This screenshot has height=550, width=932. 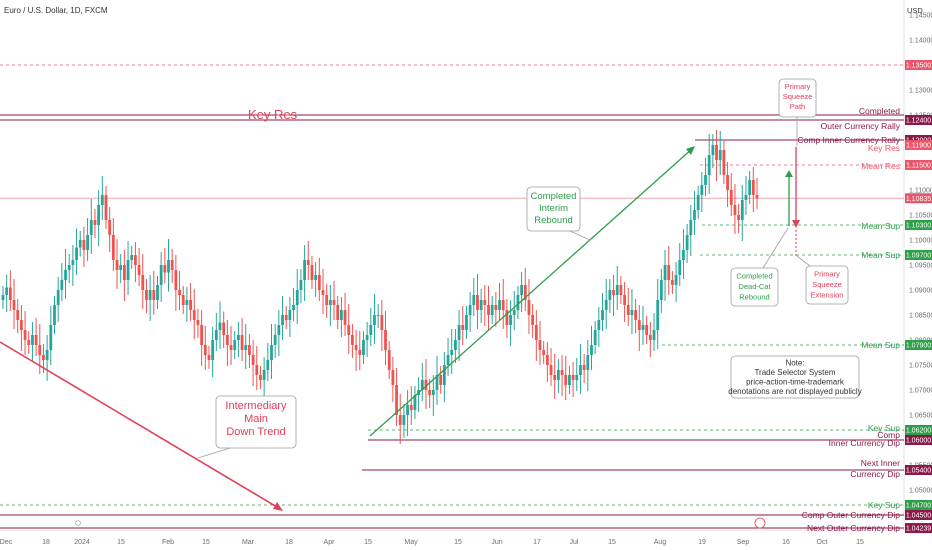 I want to click on level-label-mean-res: Mean Res, so click(x=880, y=166).